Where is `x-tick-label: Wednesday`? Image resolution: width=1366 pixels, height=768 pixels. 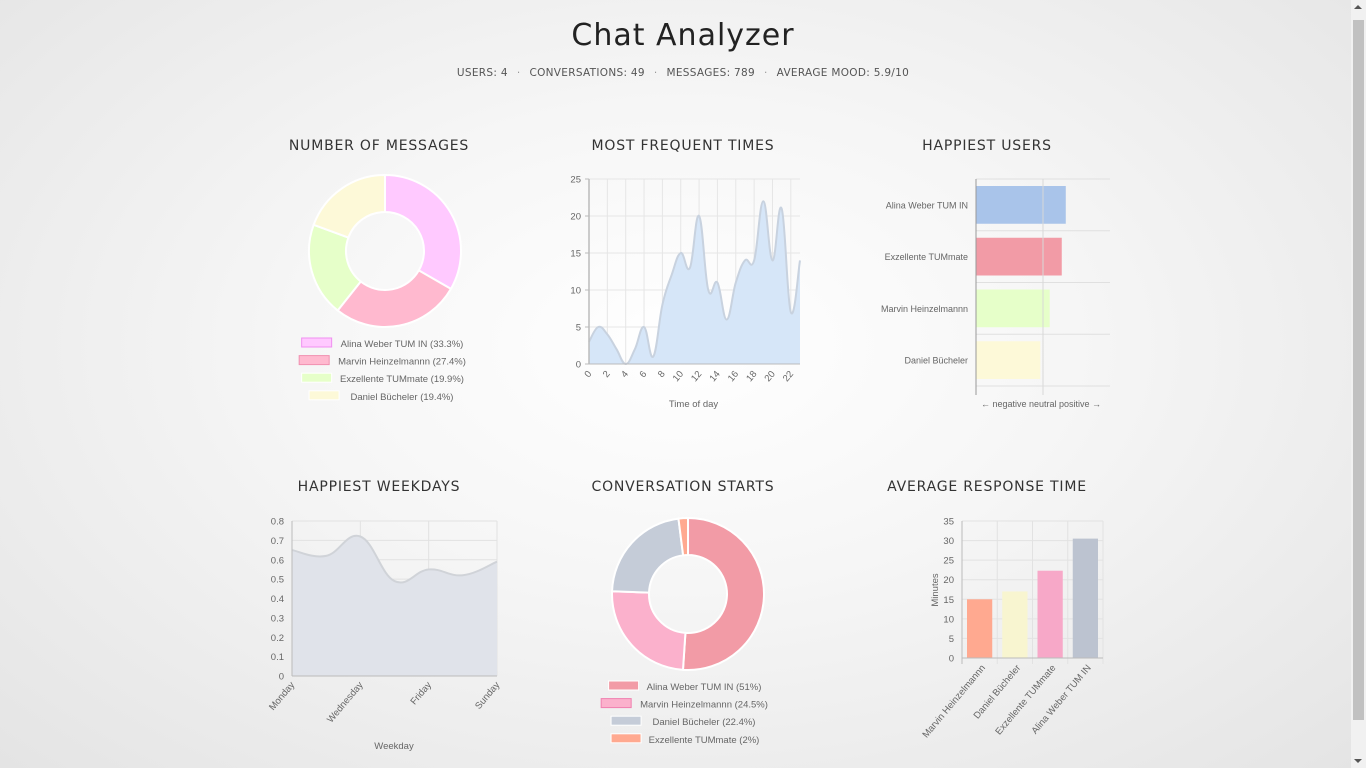
x-tick-label: Wednesday is located at coordinates (345, 703).